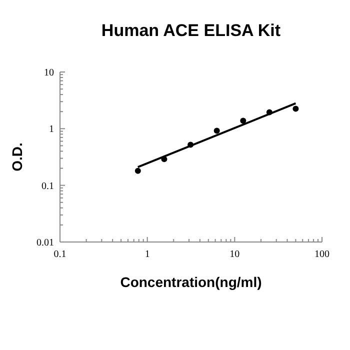 This screenshot has height=350, width=350. I want to click on x-tick-label: 10, so click(235, 254).